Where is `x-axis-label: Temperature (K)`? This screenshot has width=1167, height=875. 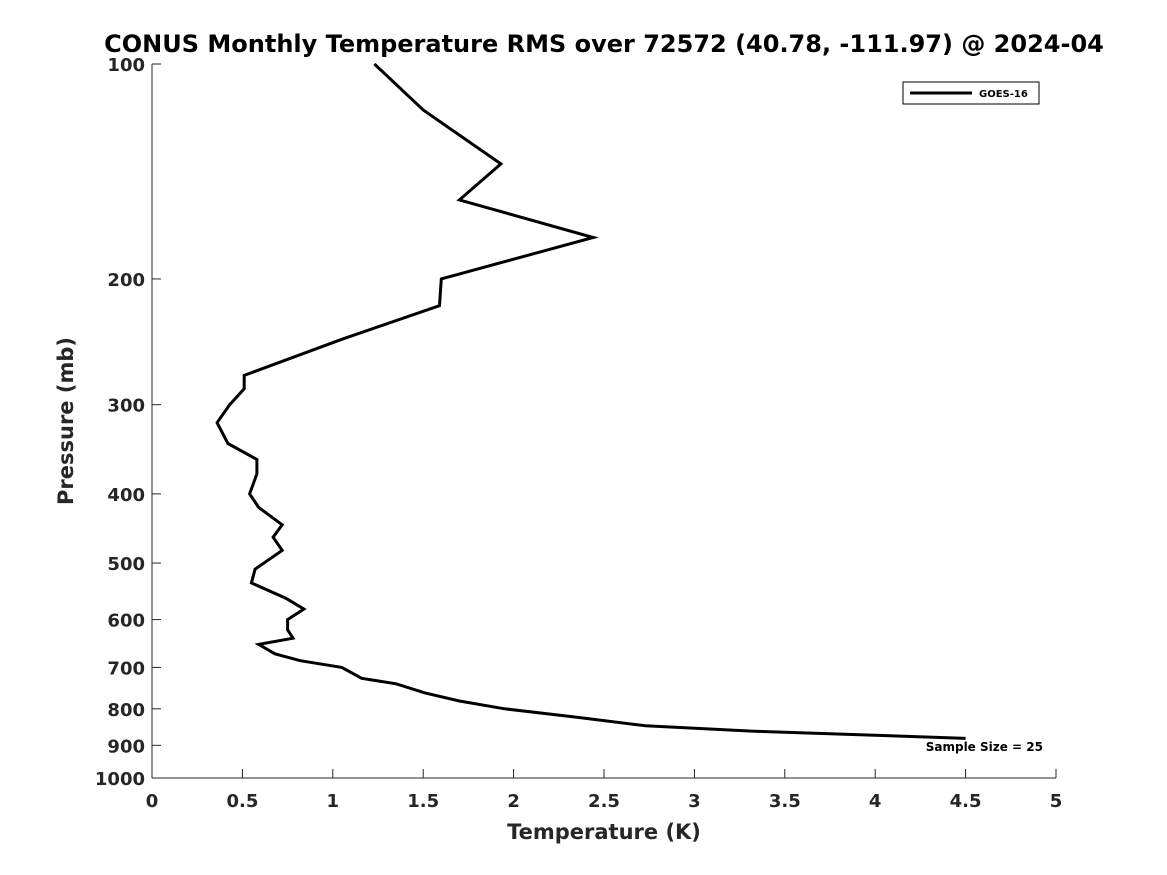 x-axis-label: Temperature (K) is located at coordinates (604, 832).